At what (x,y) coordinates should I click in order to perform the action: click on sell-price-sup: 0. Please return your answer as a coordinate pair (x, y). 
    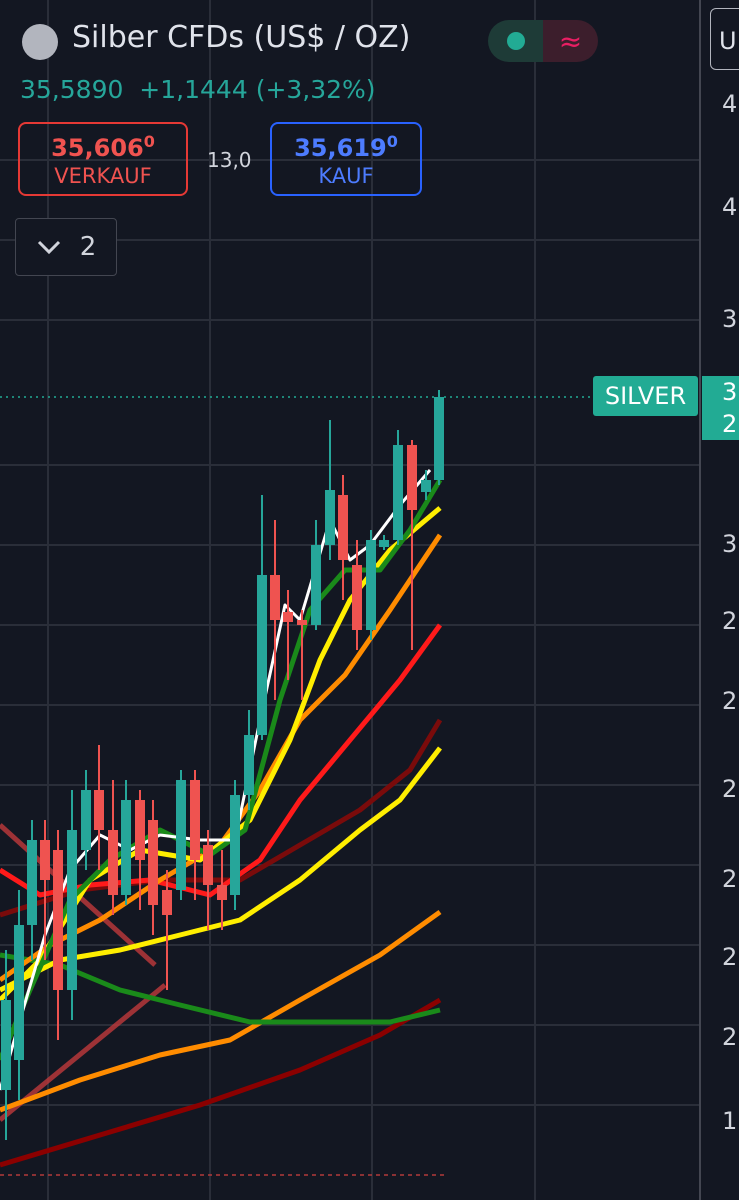
    Looking at the image, I should click on (149, 141).